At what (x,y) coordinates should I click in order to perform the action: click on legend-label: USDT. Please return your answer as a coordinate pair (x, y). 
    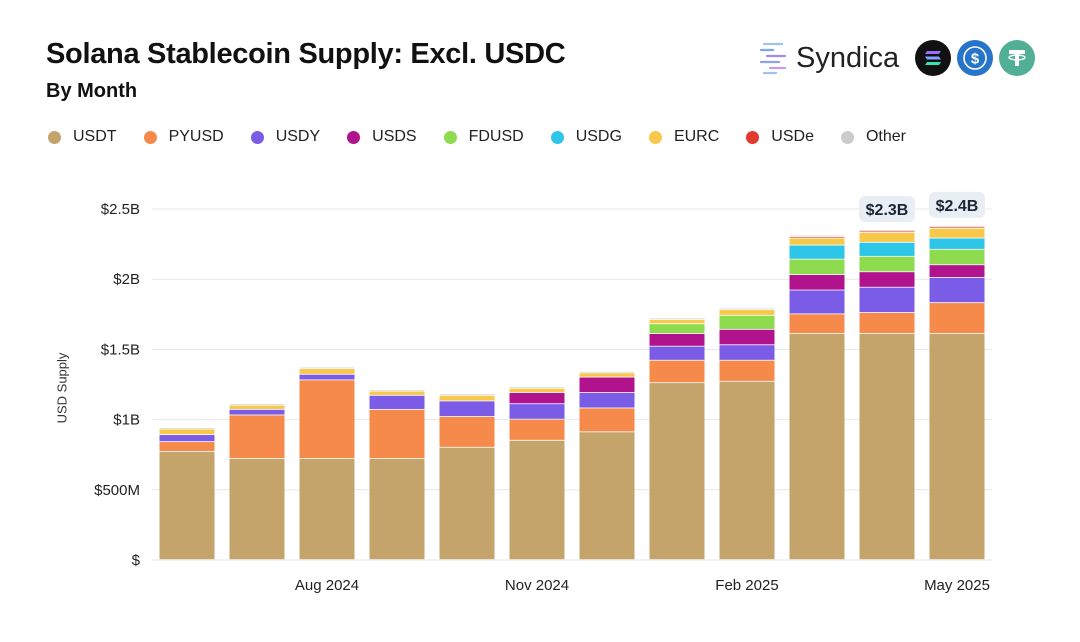
    Looking at the image, I should click on (95, 136).